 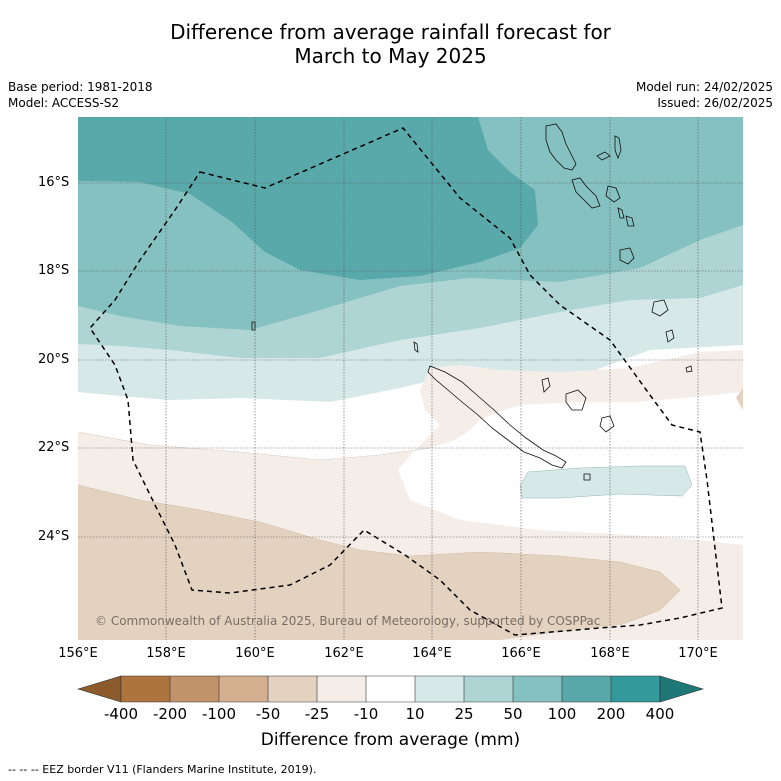 I want to click on colorbar-tick-3: -100, so click(x=219, y=714).